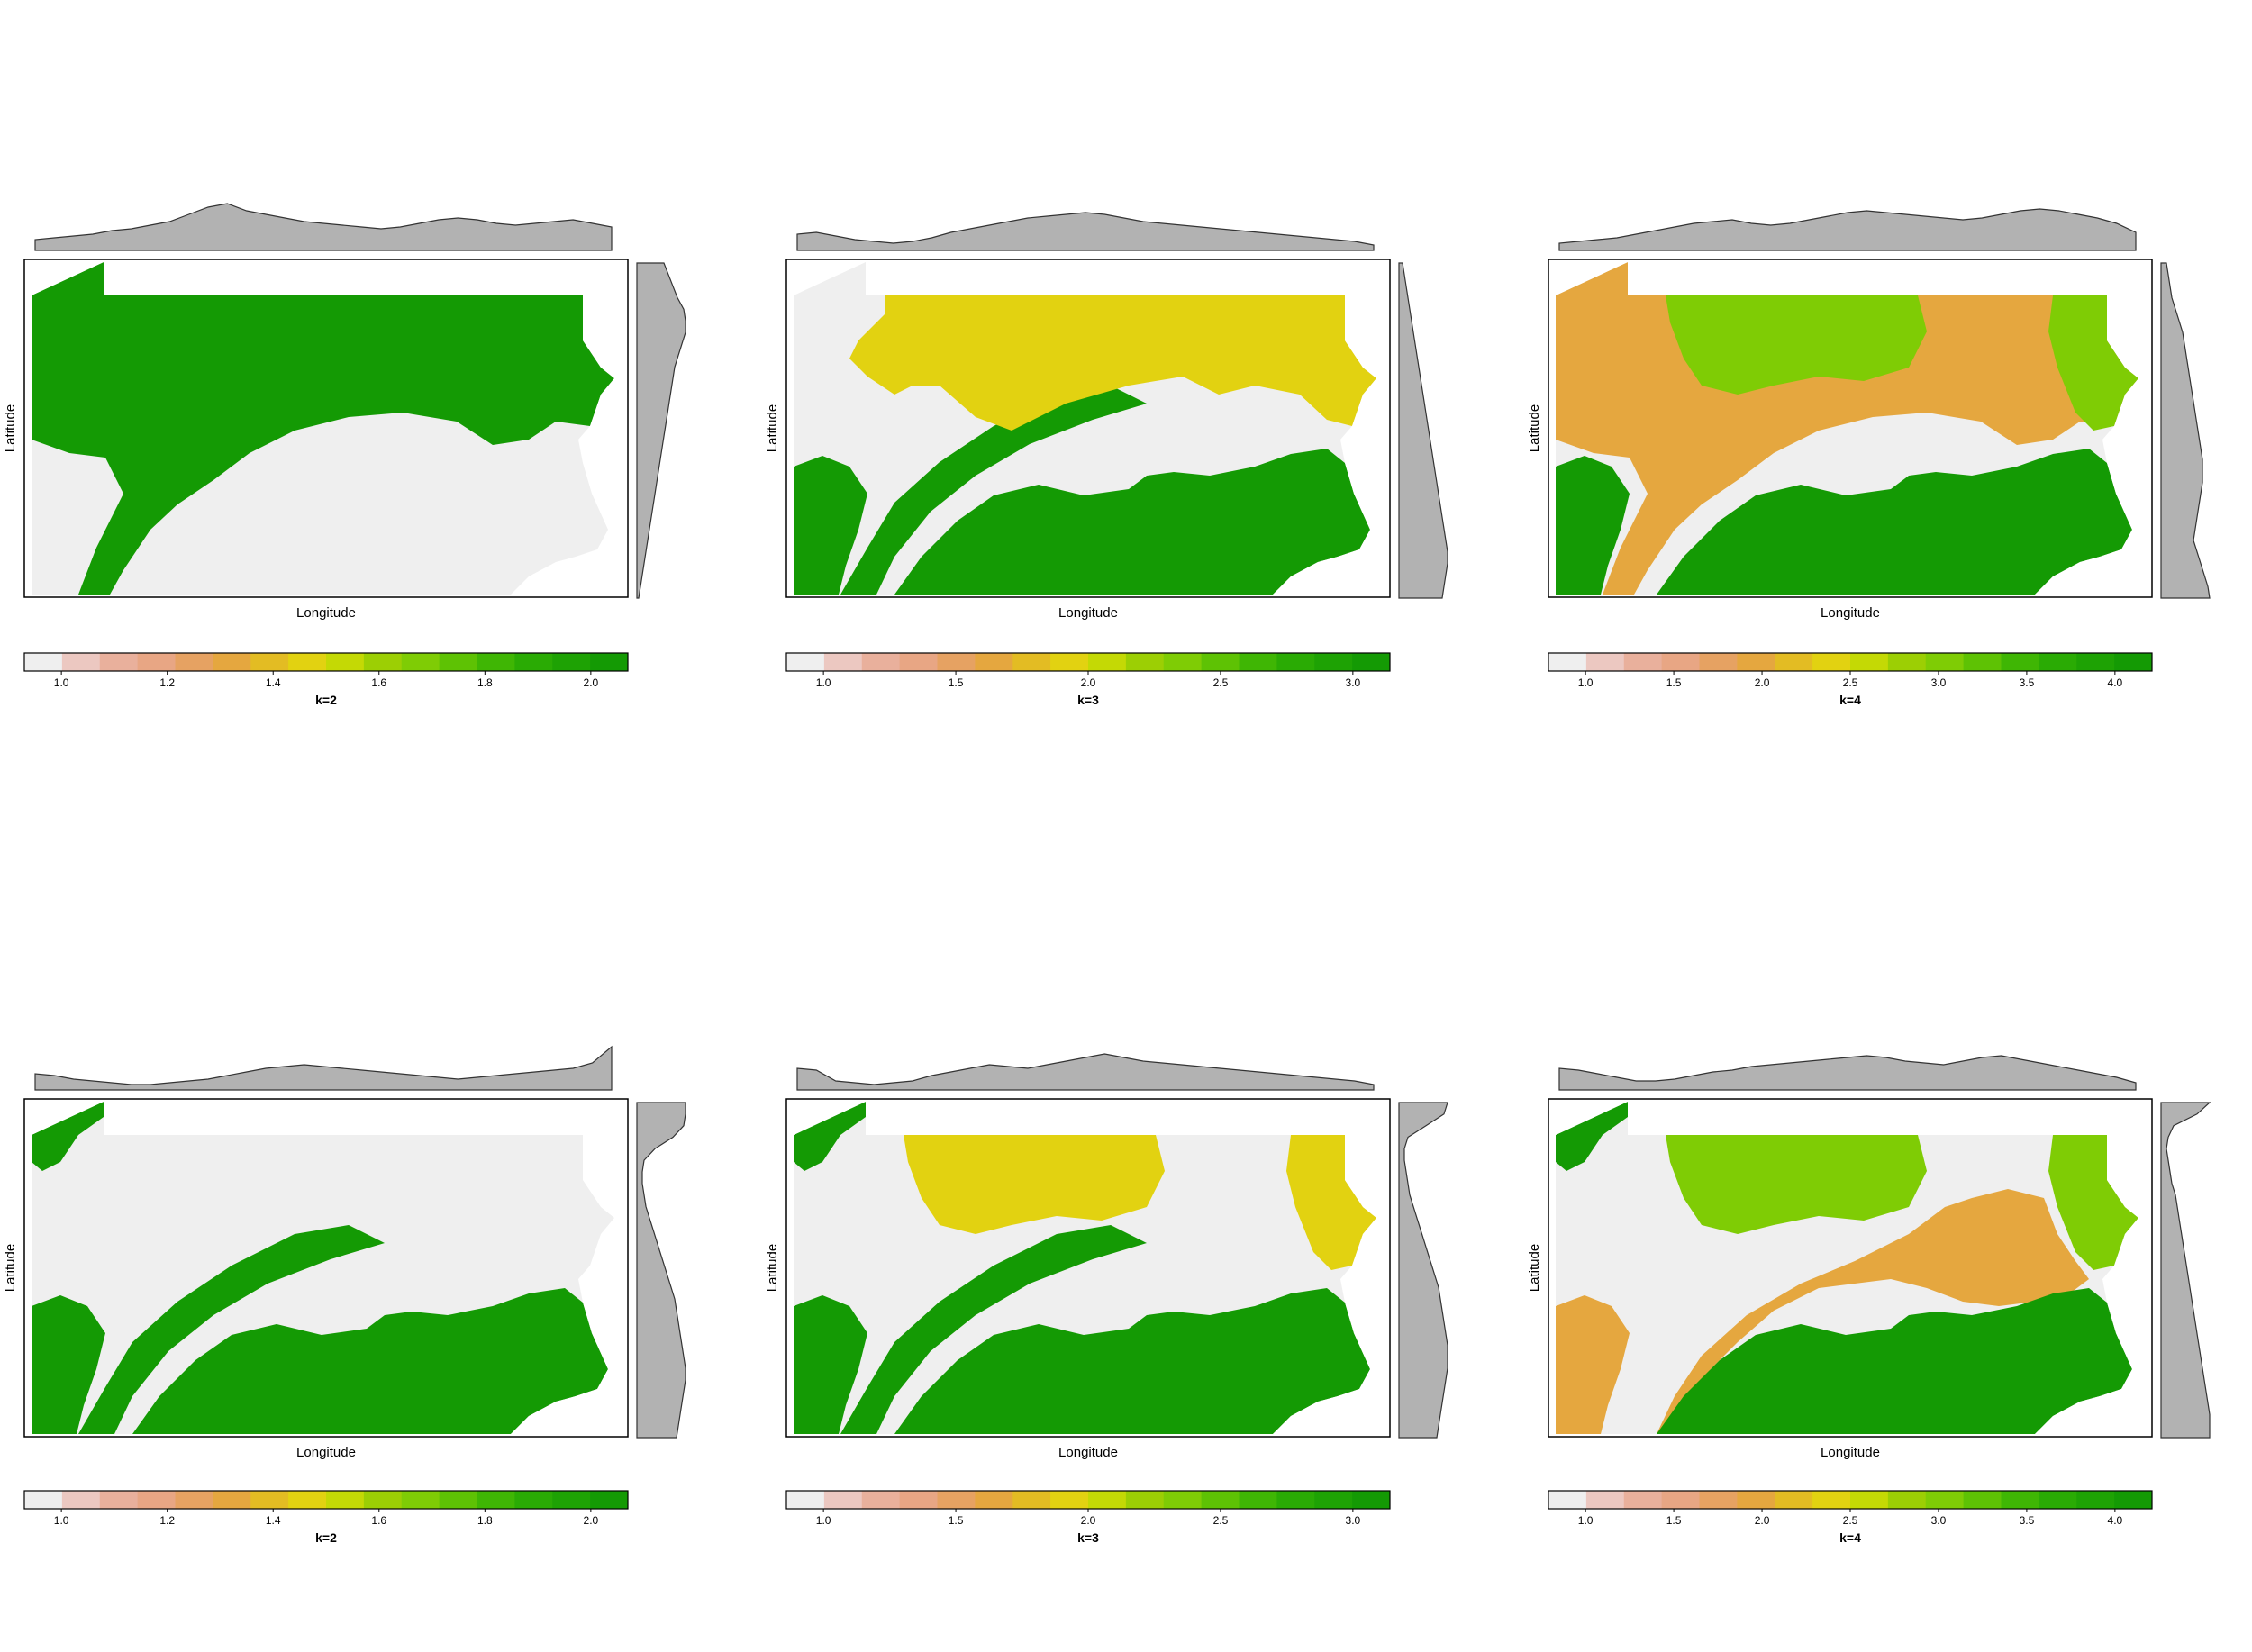 The height and width of the screenshot is (1652, 2252). Describe the element at coordinates (1851, 1520) in the screenshot. I see `legend-tick-label: 2.5` at that location.